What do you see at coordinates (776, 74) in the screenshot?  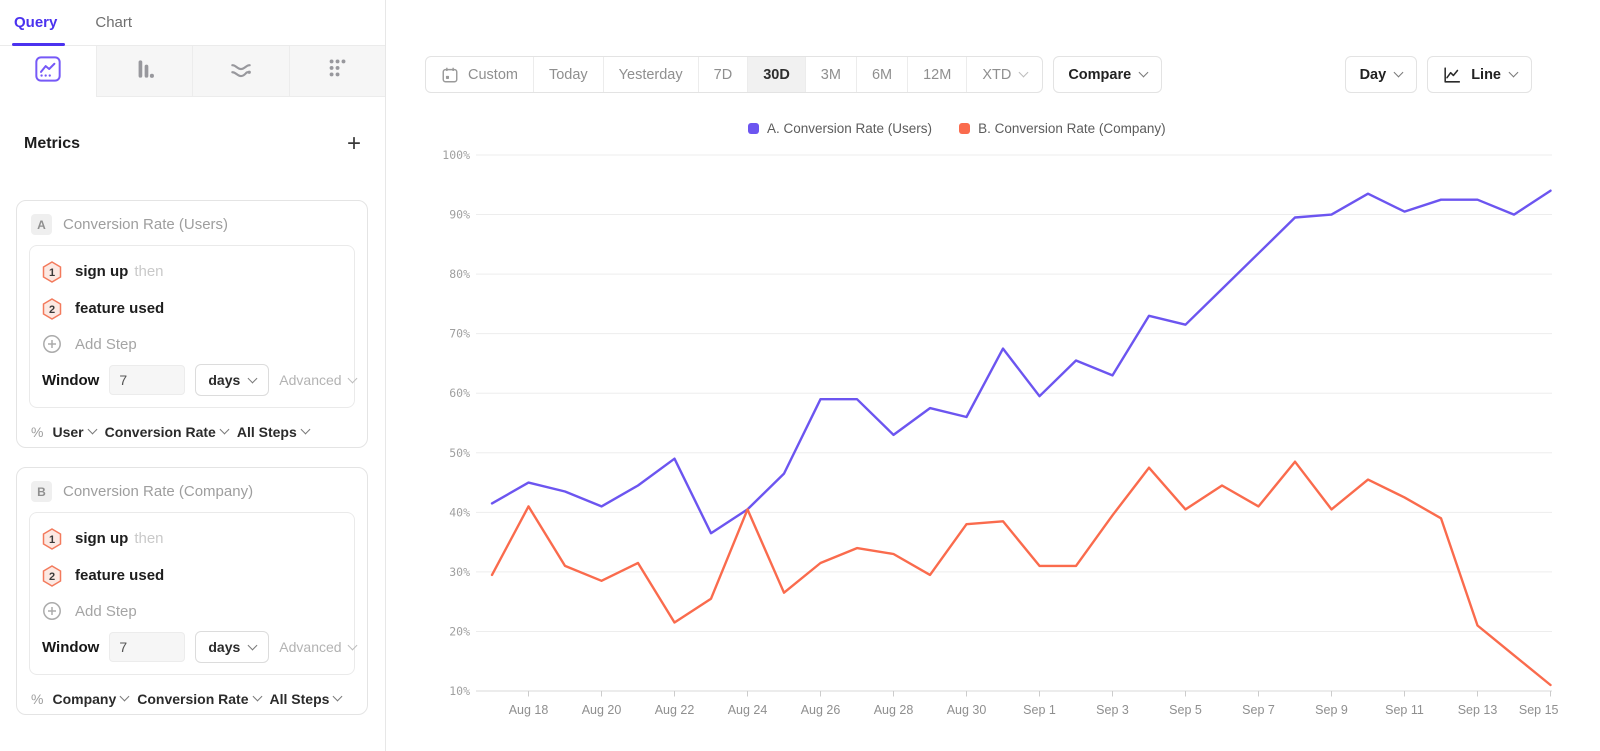 I see `range-30d-button: 30D` at bounding box center [776, 74].